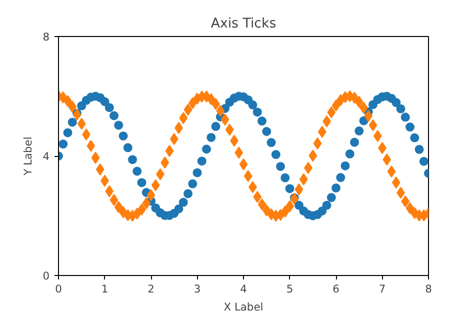  I want to click on y-tick-label: 8, so click(46, 37).